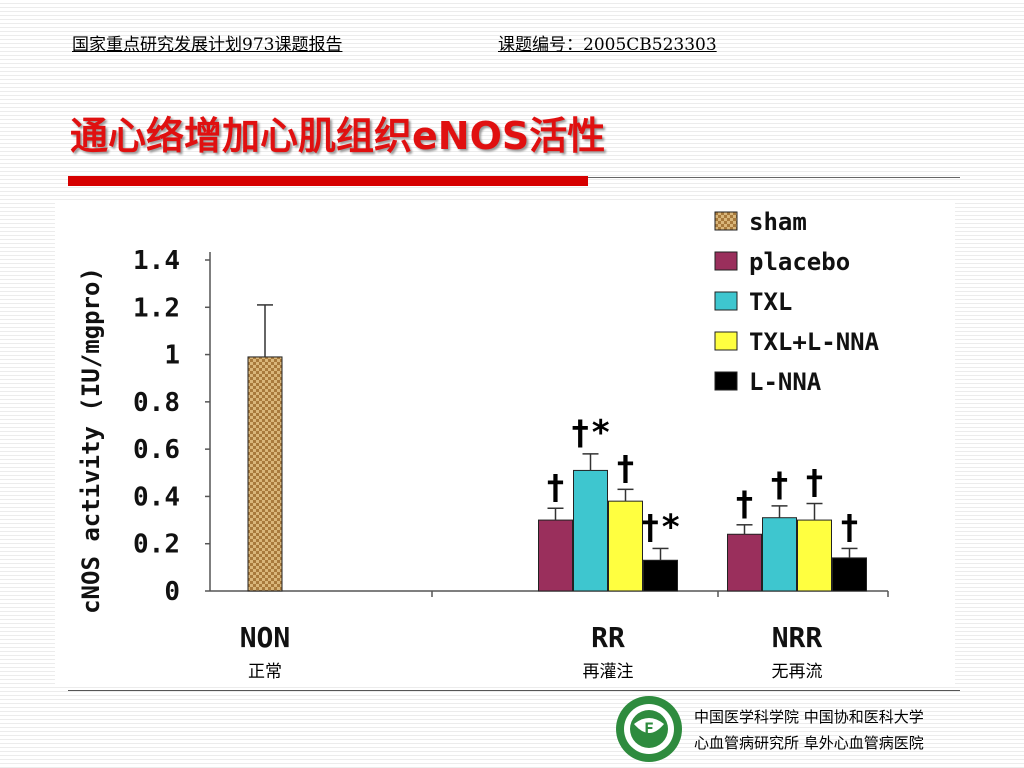  Describe the element at coordinates (625, 546) in the screenshot. I see `bar-txl-l-nna-rr` at that location.